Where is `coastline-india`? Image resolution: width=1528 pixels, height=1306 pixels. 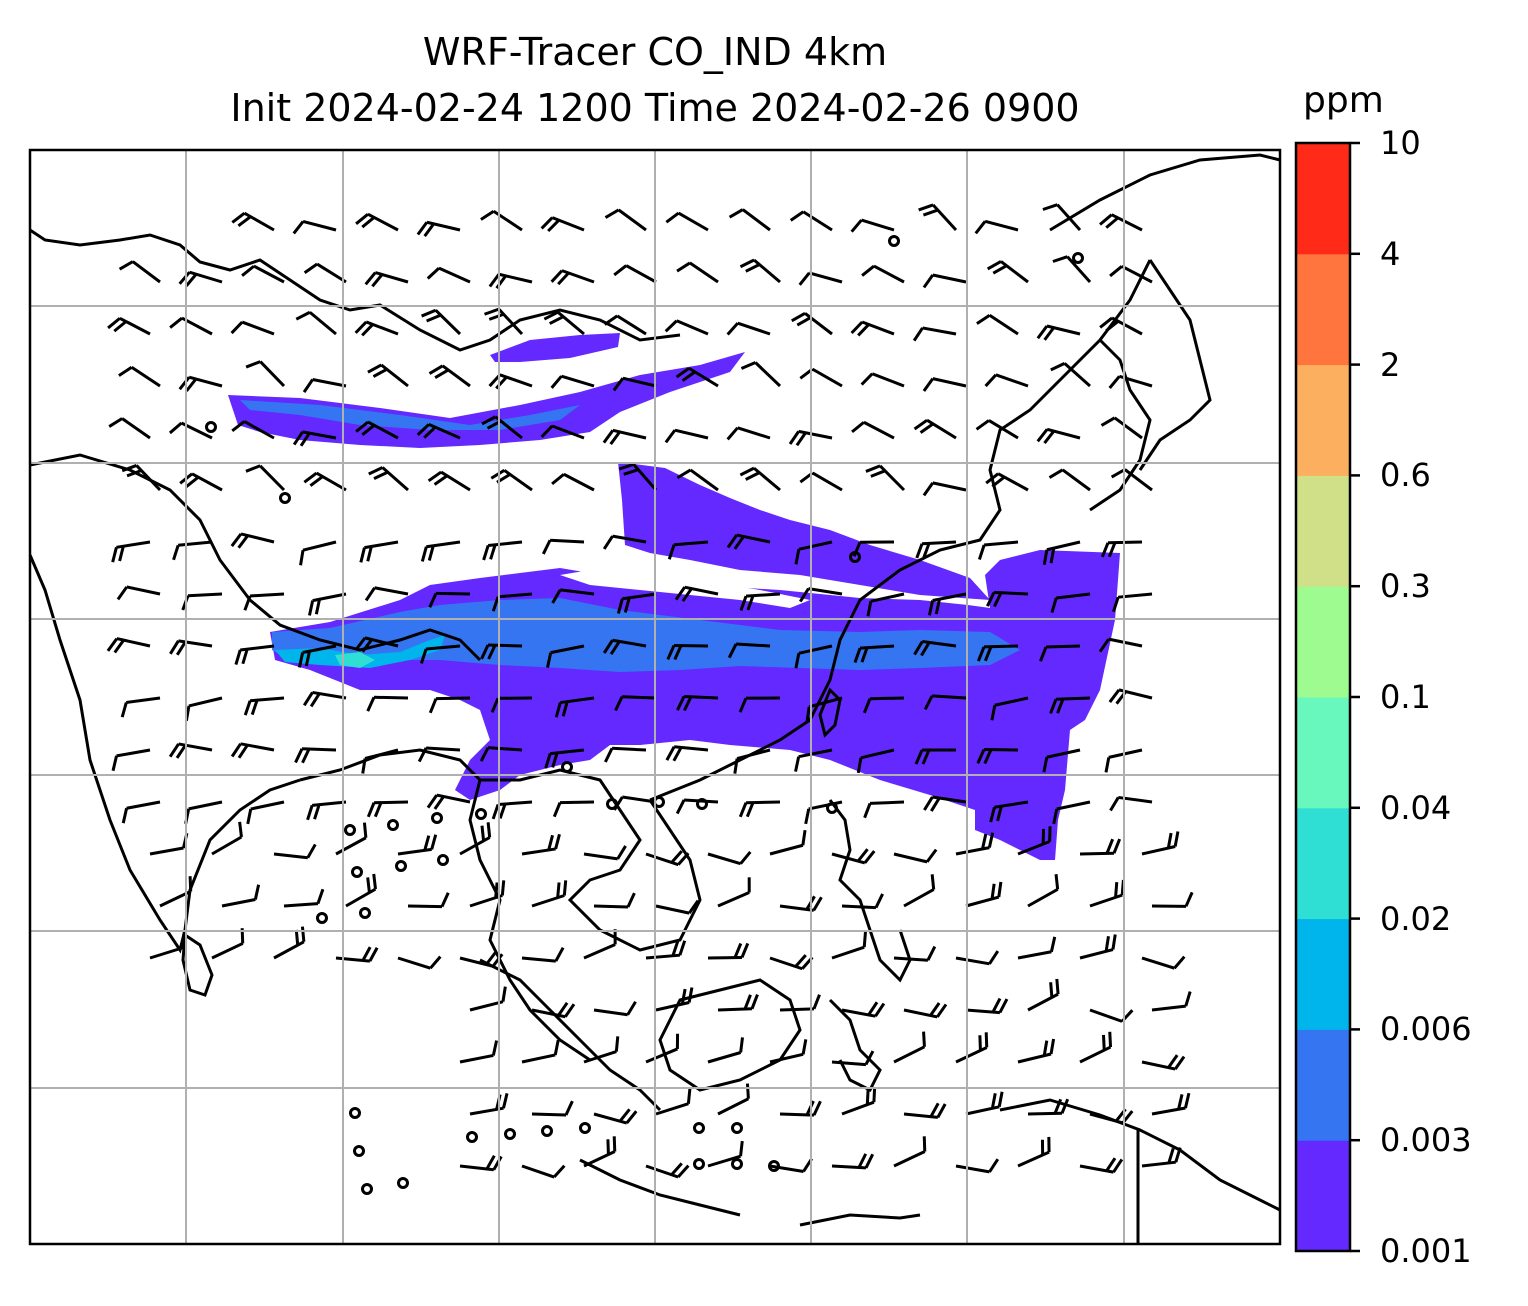 coastline-india is located at coordinates (164, 754).